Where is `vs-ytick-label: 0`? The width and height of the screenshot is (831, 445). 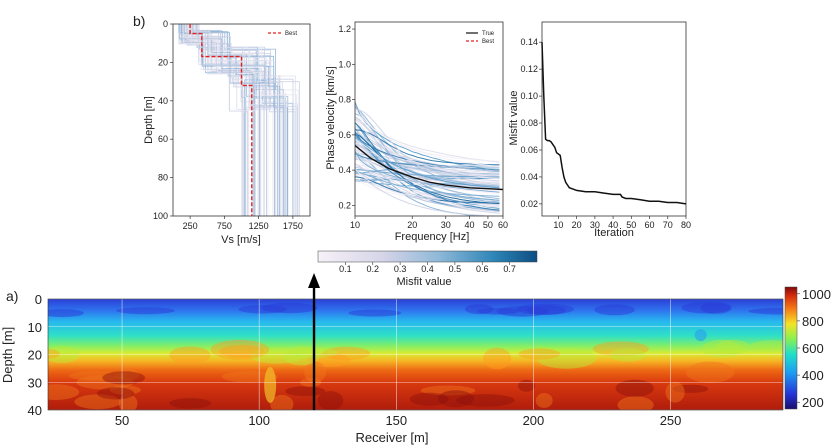 vs-ytick-label: 0 is located at coordinates (165, 24).